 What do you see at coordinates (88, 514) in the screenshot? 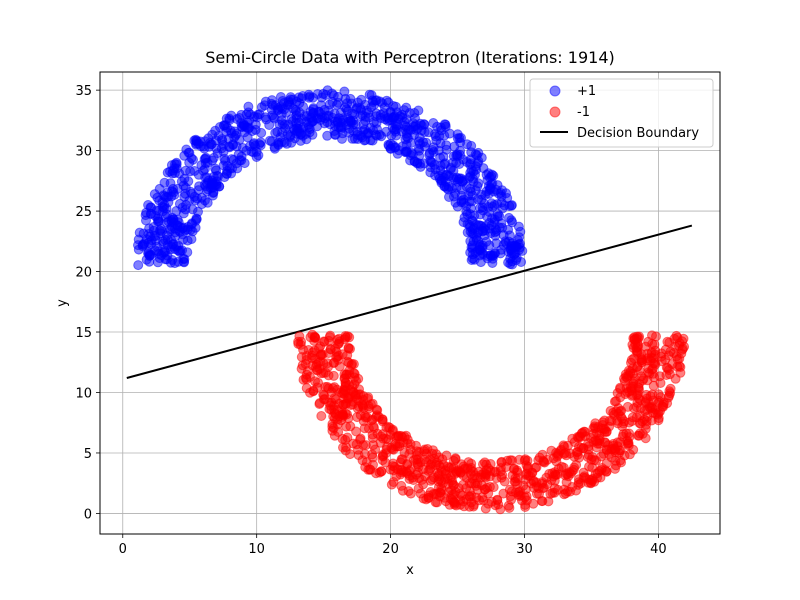
I see `y-tick-label: 0` at bounding box center [88, 514].